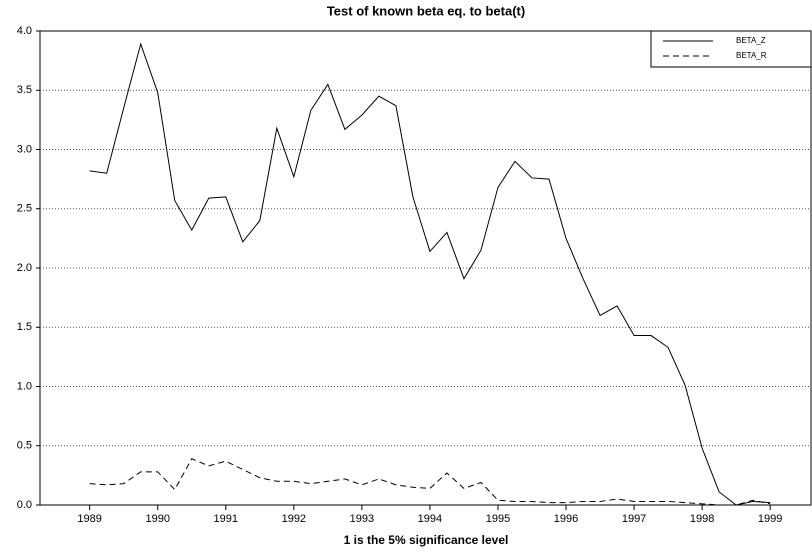 The height and width of the screenshot is (553, 812). What do you see at coordinates (24, 31) in the screenshot?
I see `y-tick-label: 4.0` at bounding box center [24, 31].